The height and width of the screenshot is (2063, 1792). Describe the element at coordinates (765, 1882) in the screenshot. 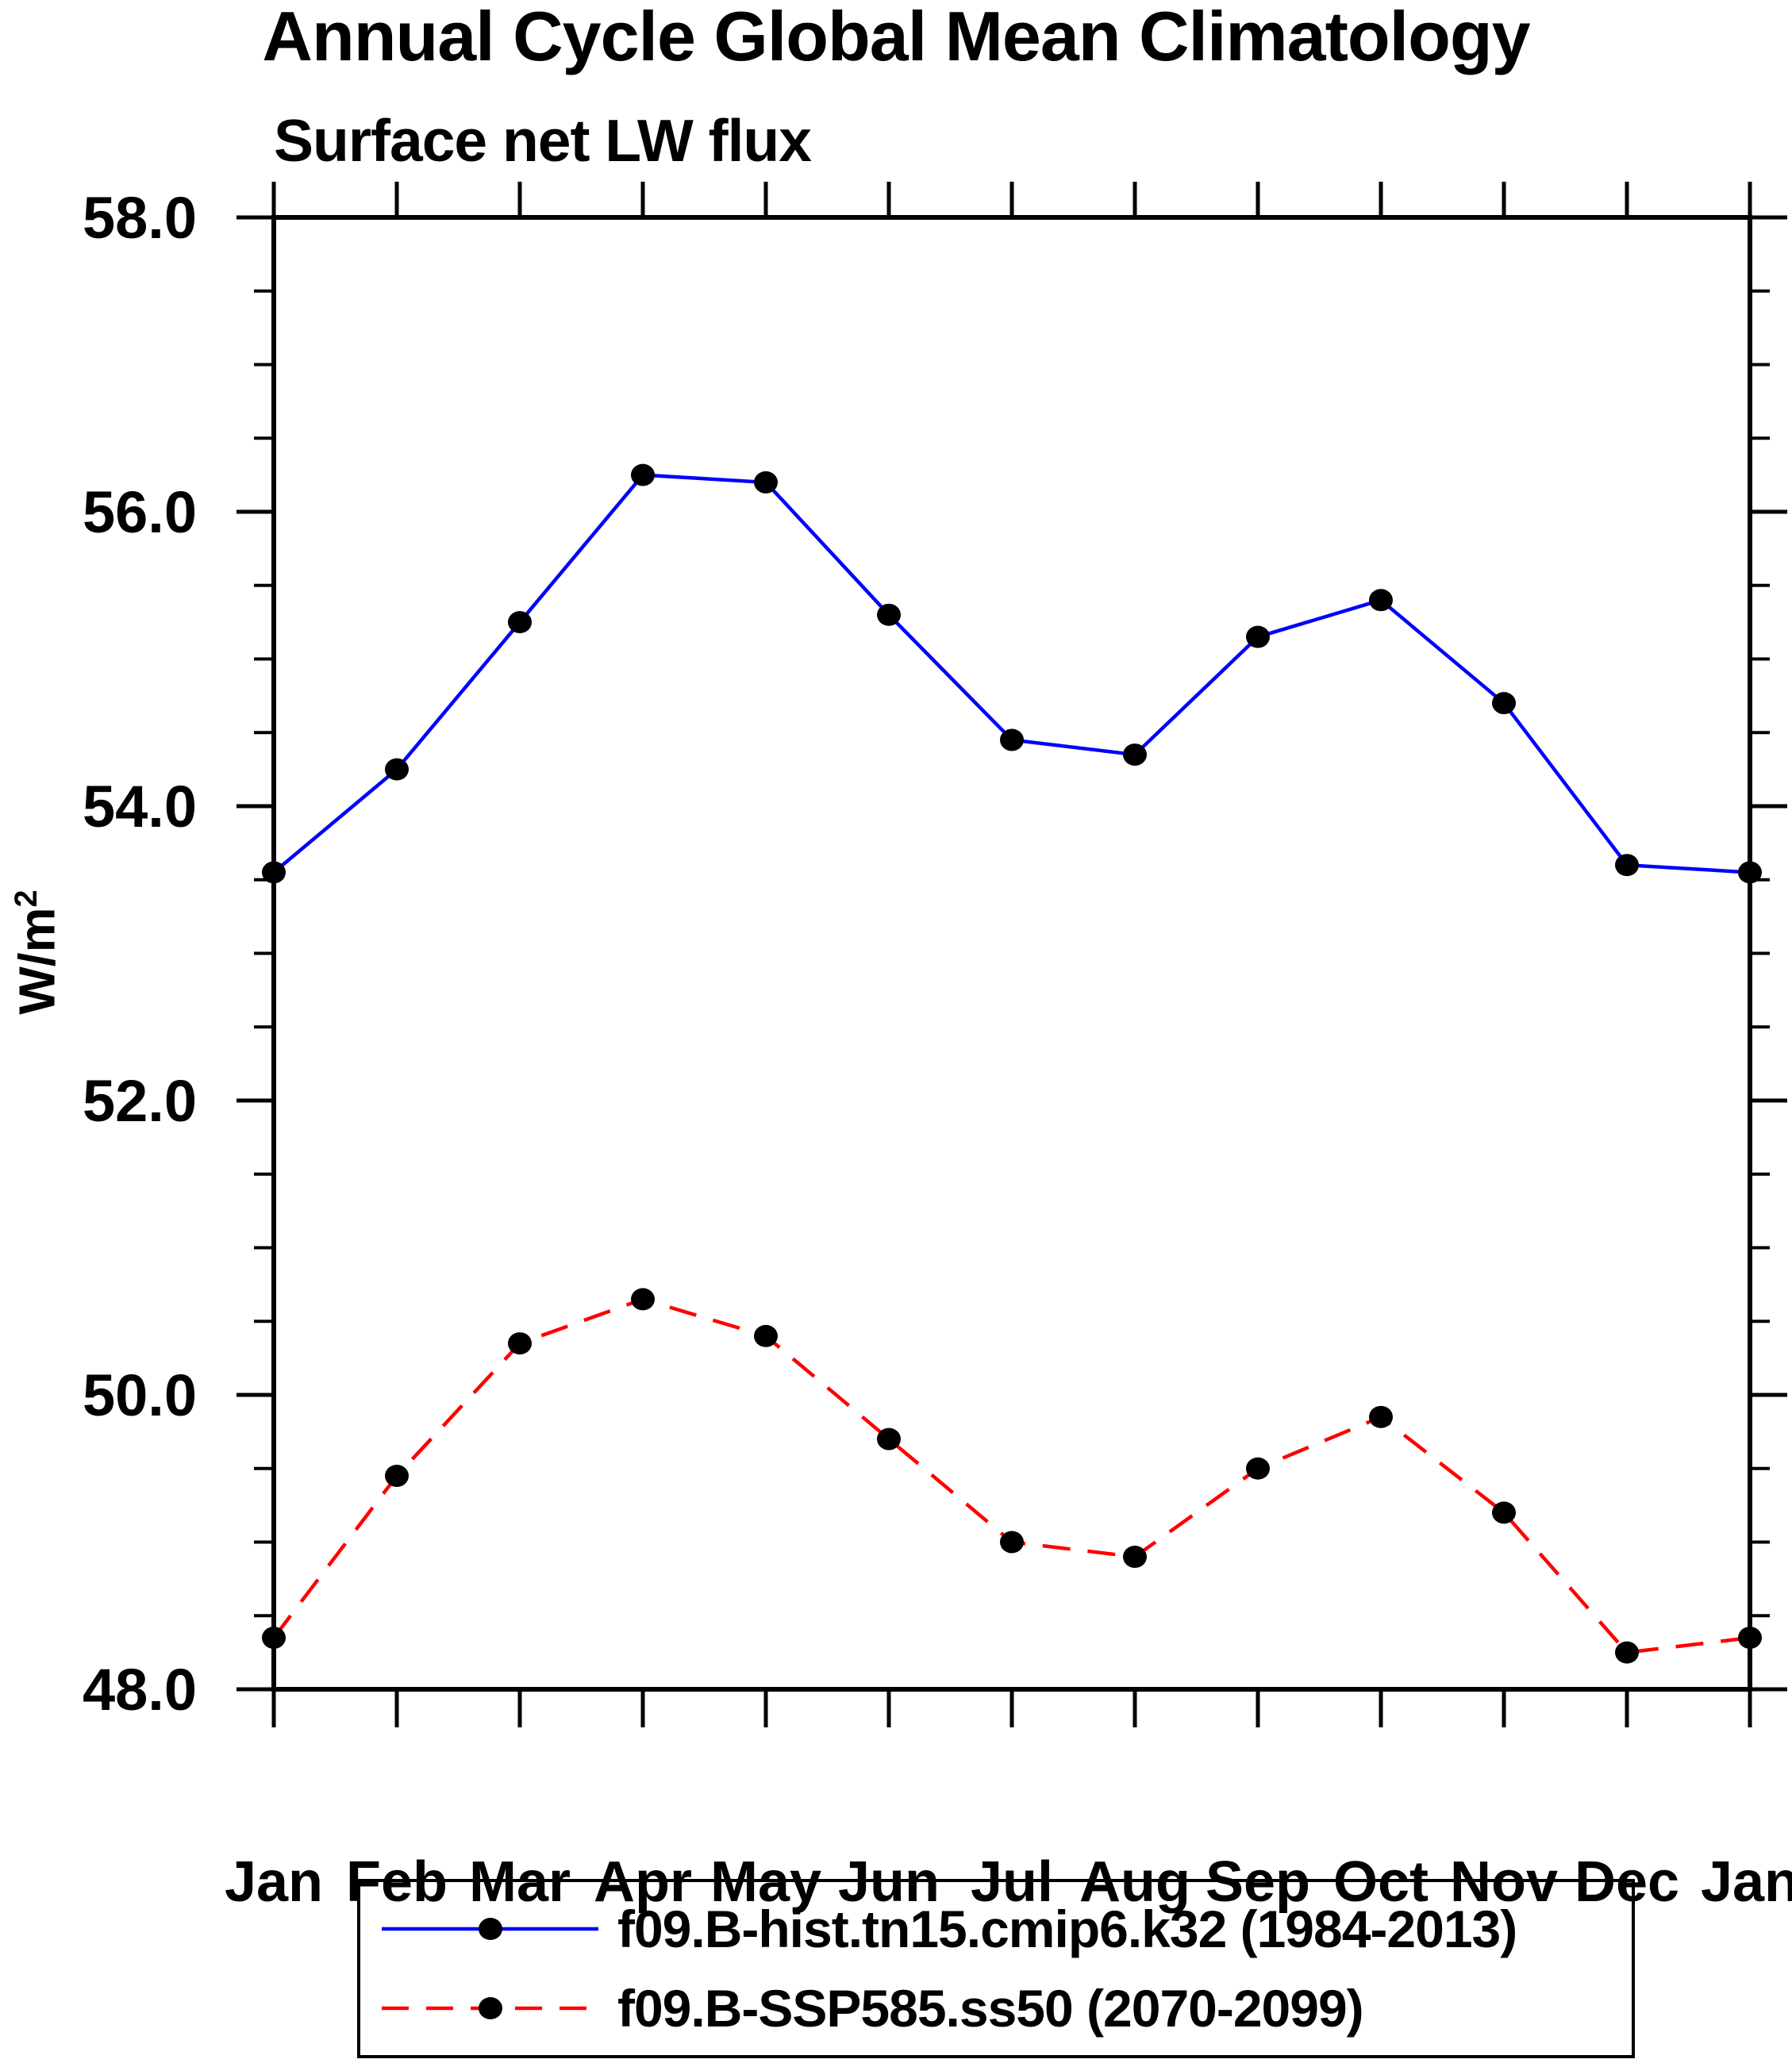

I see `x-axis-tick-label: May` at that location.